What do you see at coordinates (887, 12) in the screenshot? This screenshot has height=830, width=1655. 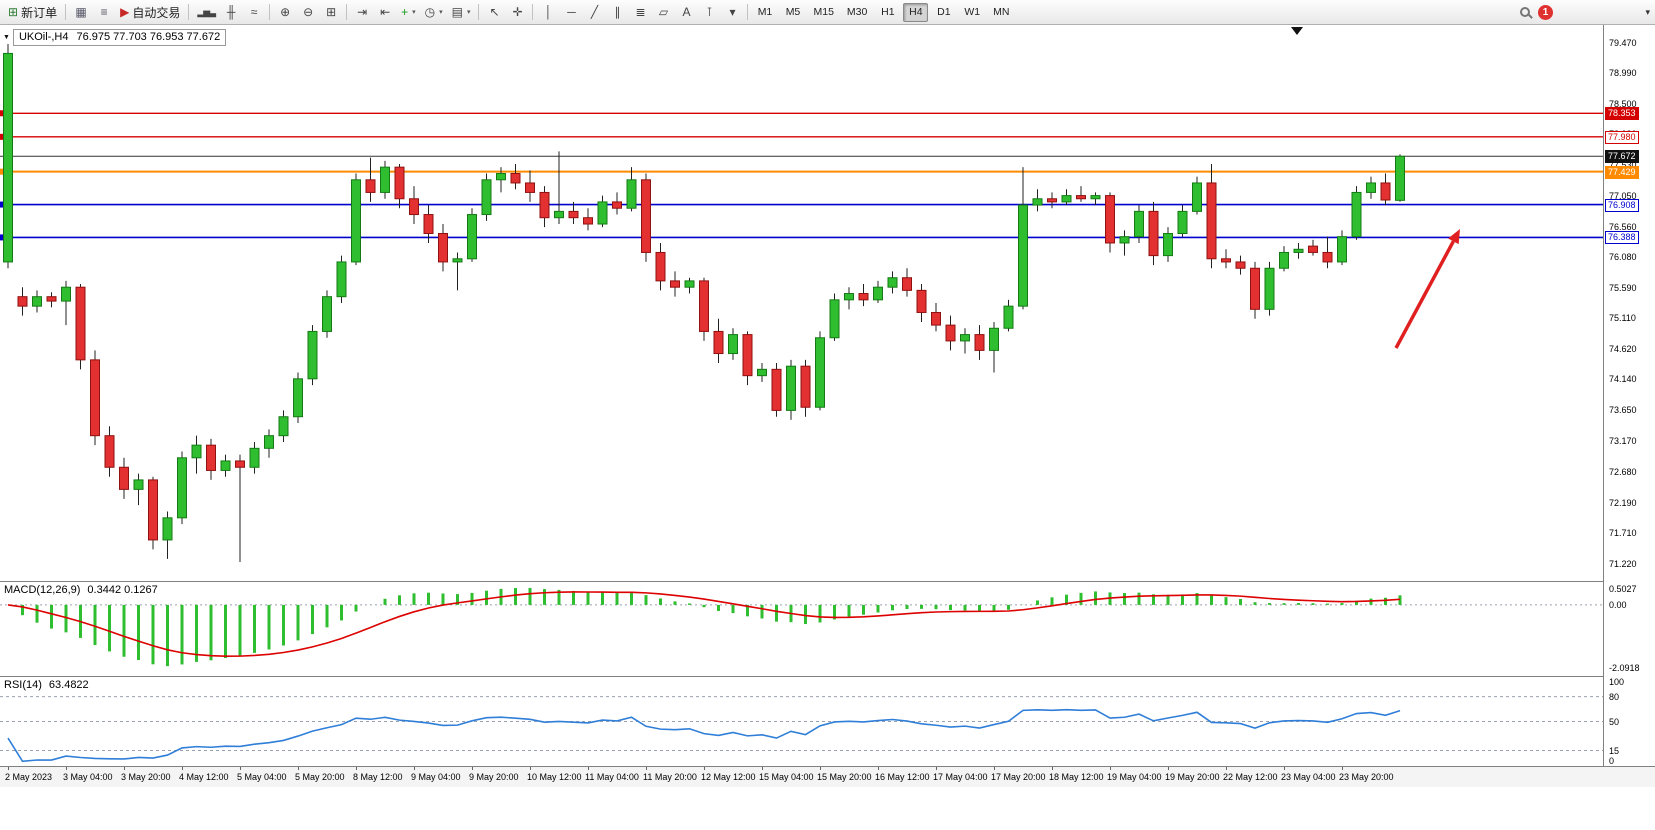 I see `timeframe-h1-button: H1` at bounding box center [887, 12].